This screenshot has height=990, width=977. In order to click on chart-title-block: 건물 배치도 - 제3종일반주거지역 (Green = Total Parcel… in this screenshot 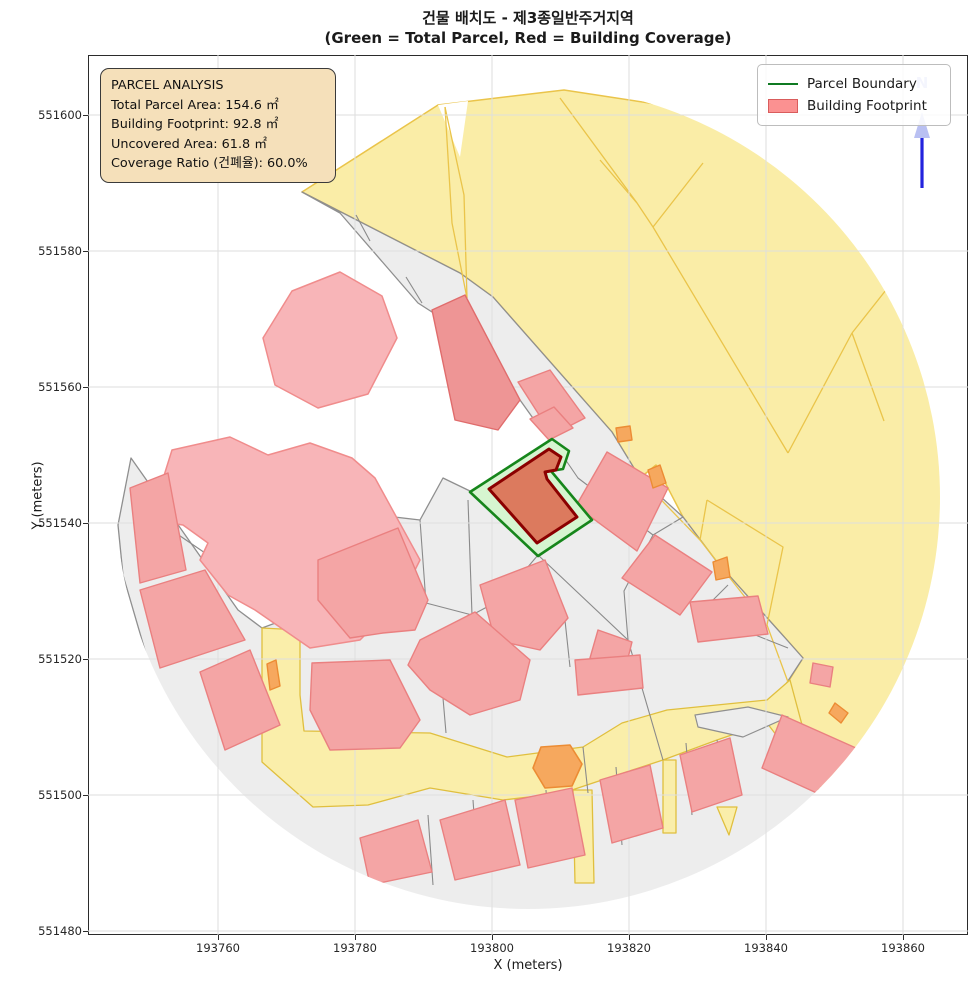, I will do `click(528, 28)`.